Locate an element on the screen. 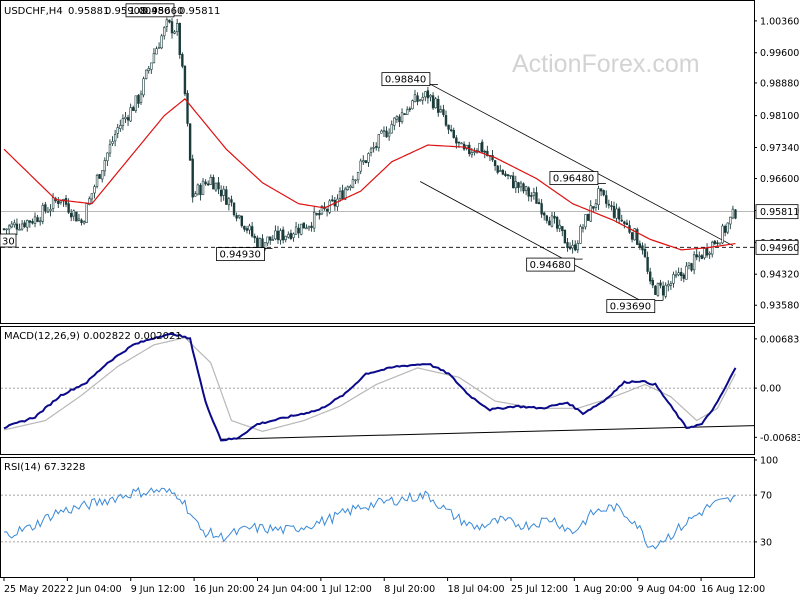  price-annotation: 0.94680 is located at coordinates (554, 264).